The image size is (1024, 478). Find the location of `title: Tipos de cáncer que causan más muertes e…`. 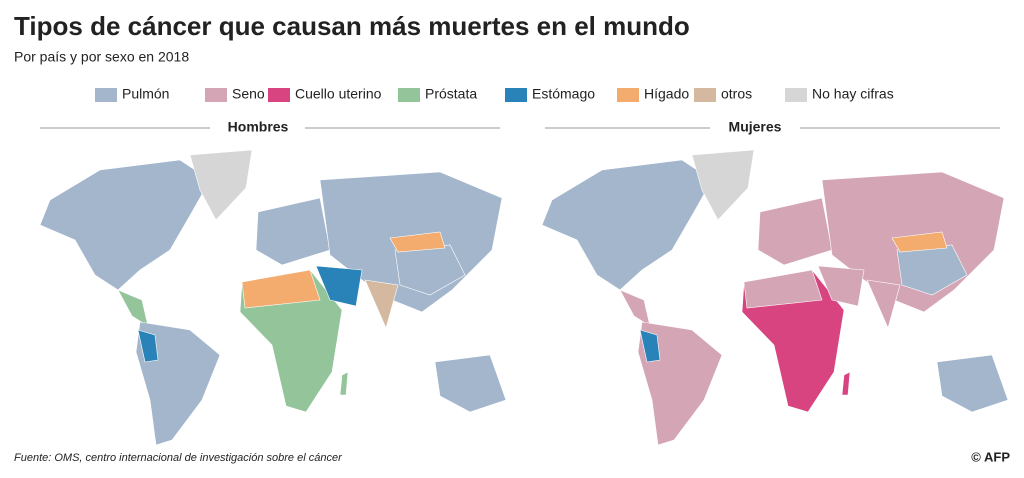

title: Tipos de cáncer que causan más muertes e… is located at coordinates (352, 26).